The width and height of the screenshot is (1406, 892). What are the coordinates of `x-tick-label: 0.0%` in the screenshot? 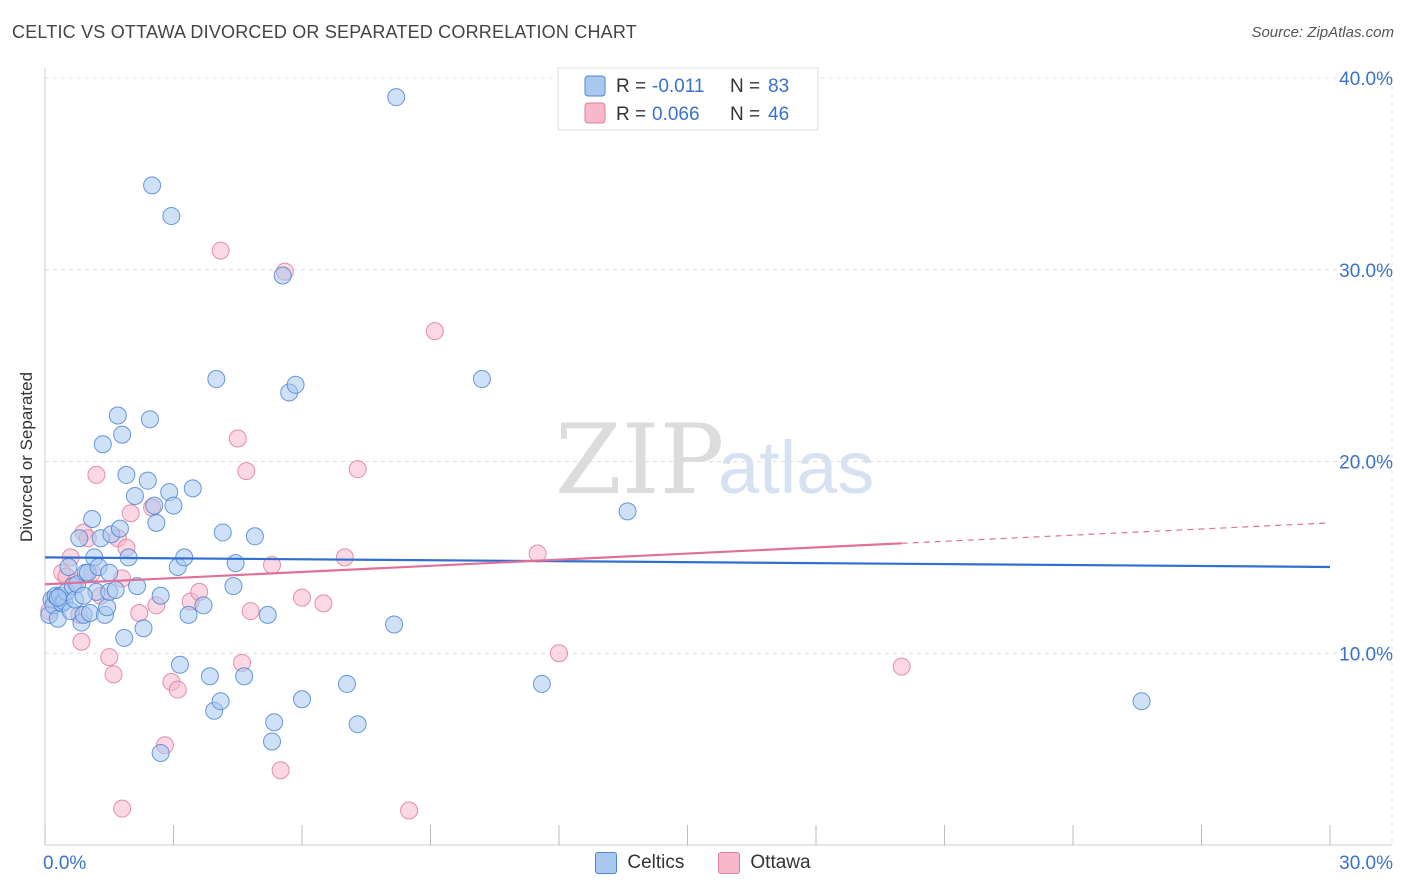 It's located at (64, 863).